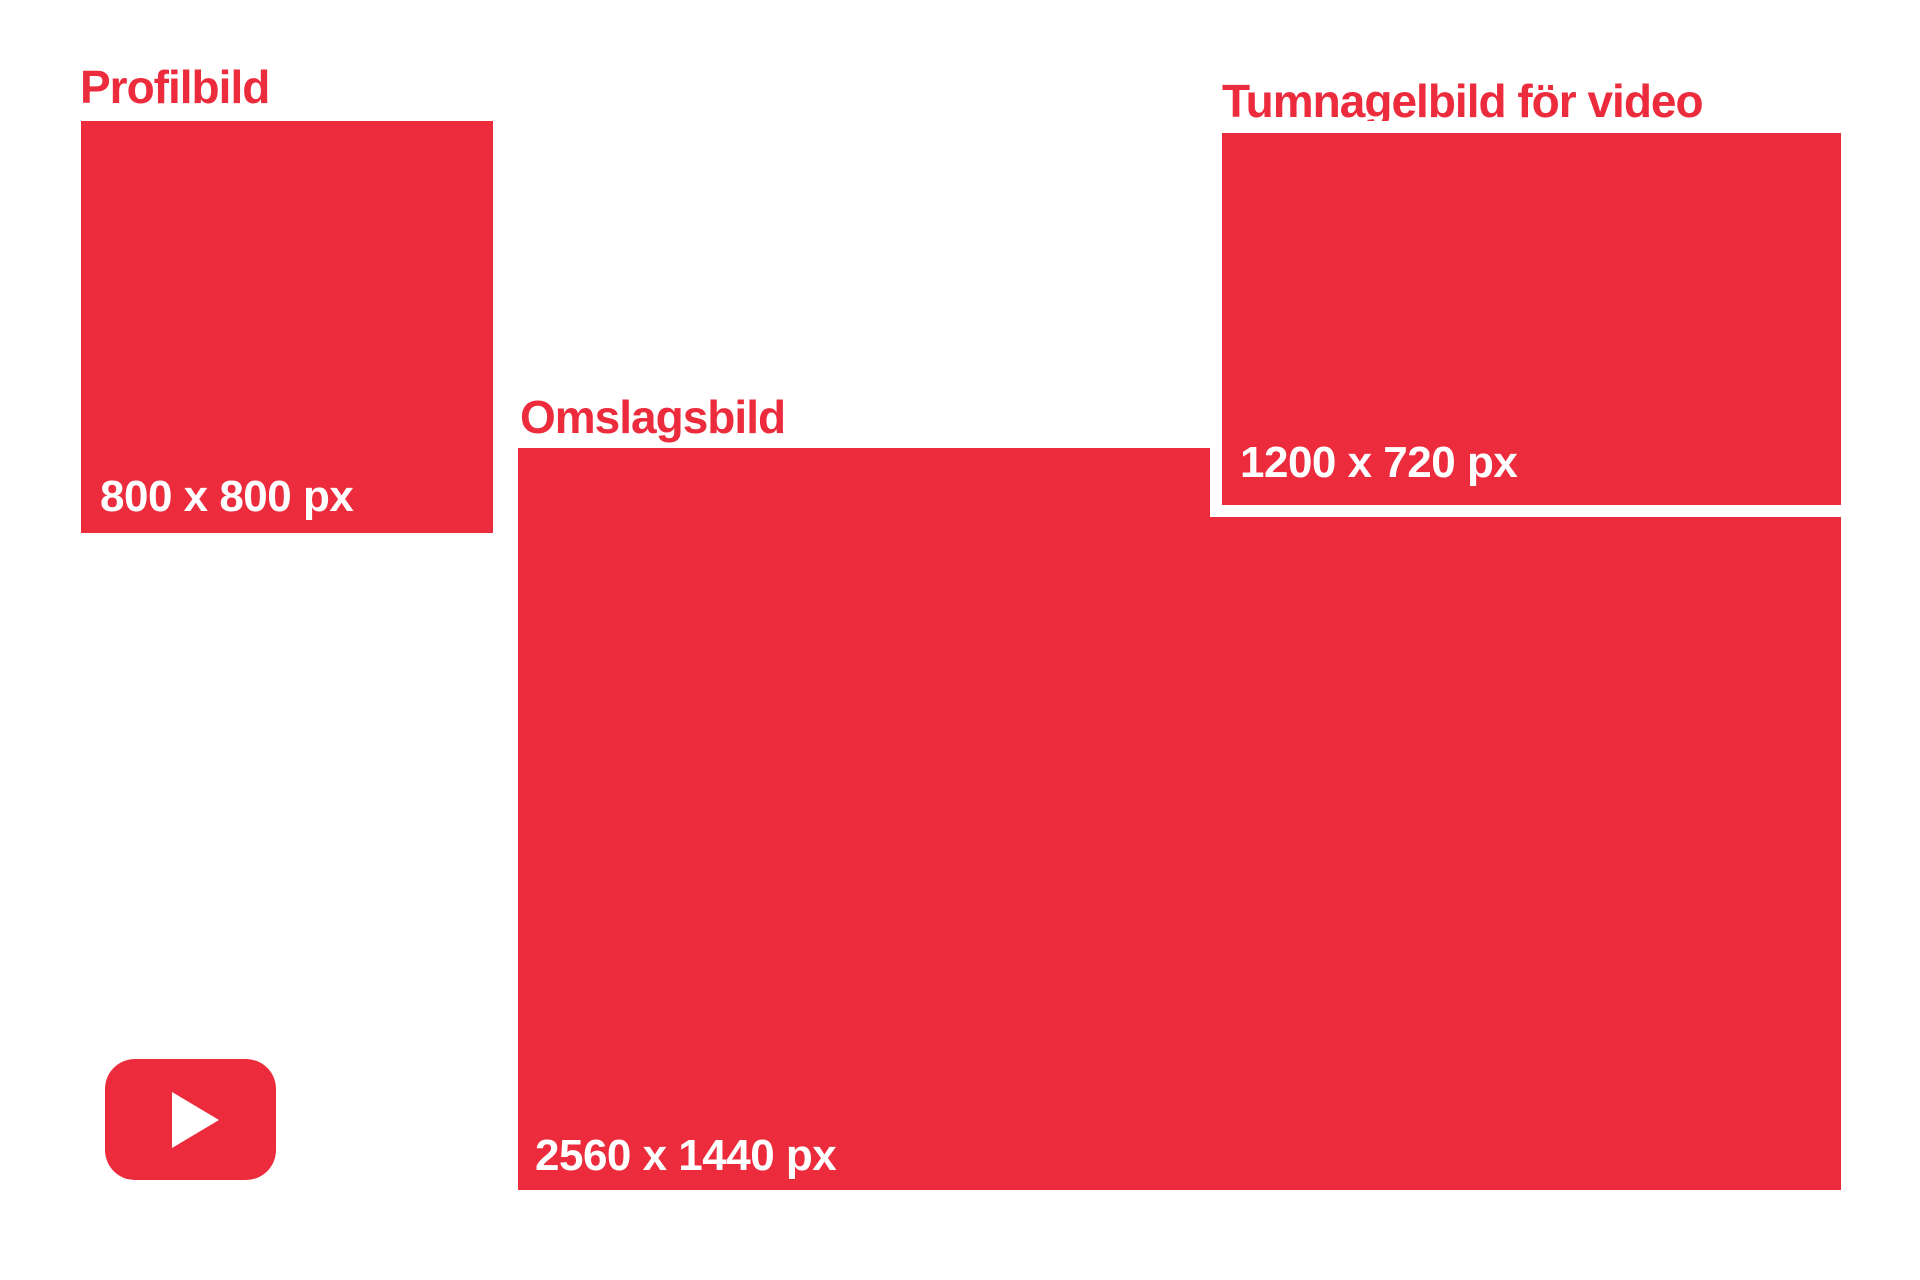 The width and height of the screenshot is (1920, 1280). What do you see at coordinates (175, 87) in the screenshot?
I see `profile-image-title: Profilbild` at bounding box center [175, 87].